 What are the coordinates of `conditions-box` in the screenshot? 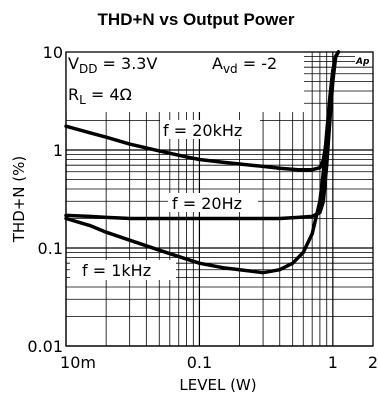 It's located at (185, 82).